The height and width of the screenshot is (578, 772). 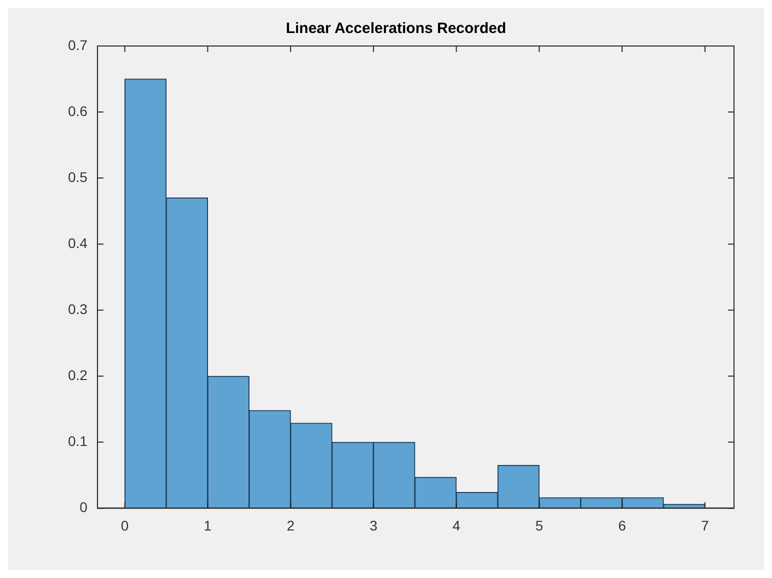 What do you see at coordinates (622, 525) in the screenshot?
I see `x-tick-label: 6` at bounding box center [622, 525].